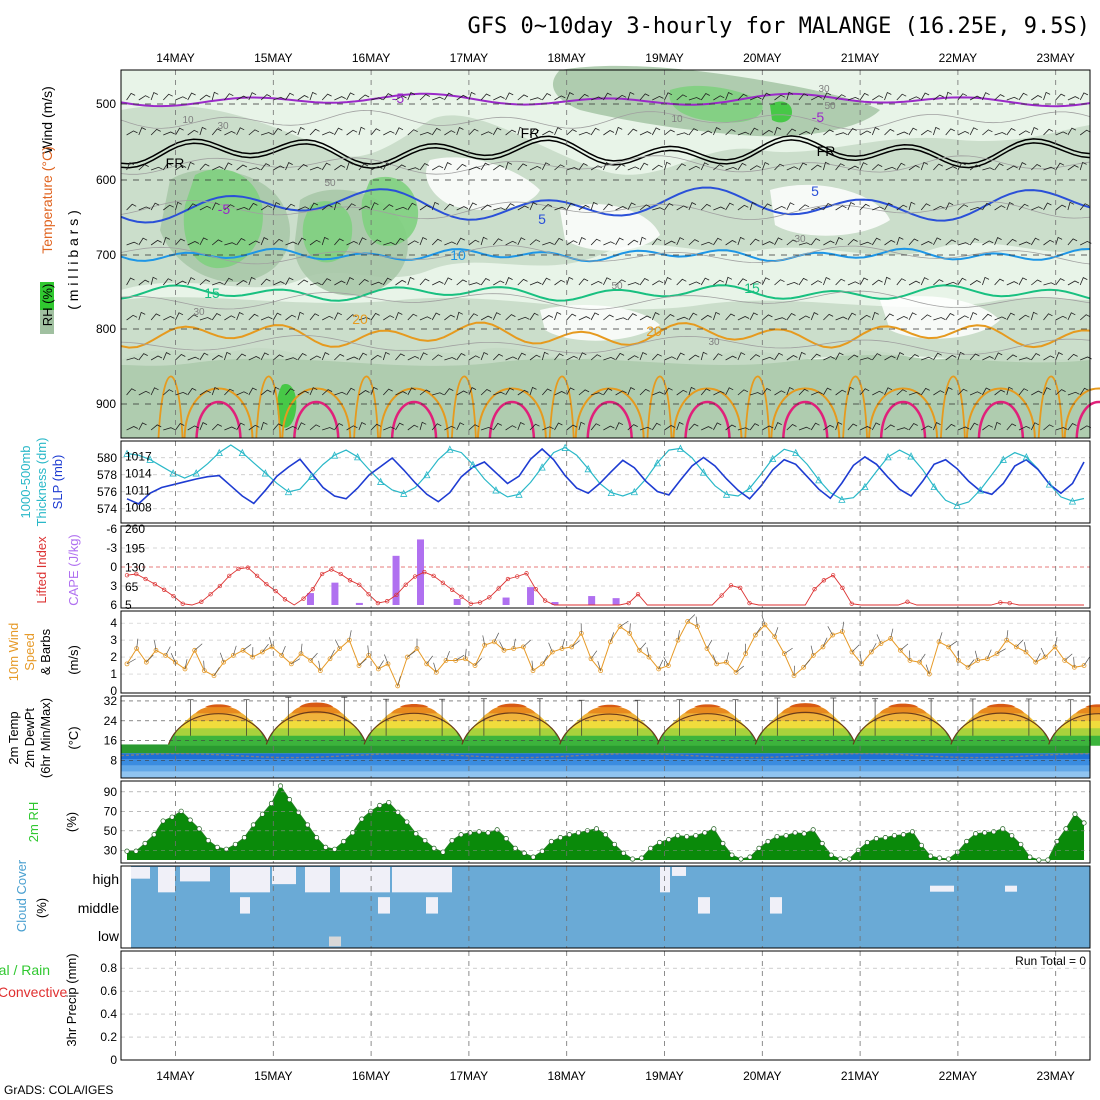 The image size is (1100, 1100). What do you see at coordinates (73, 570) in the screenshot?
I see `cape-label: CAPE (J/kg)` at bounding box center [73, 570].